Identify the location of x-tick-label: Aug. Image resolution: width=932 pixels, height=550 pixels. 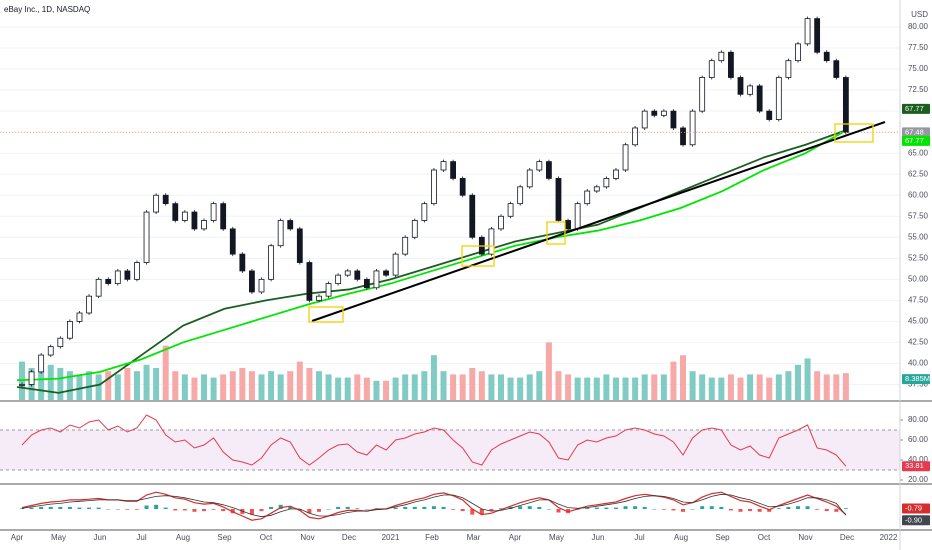
(183, 537).